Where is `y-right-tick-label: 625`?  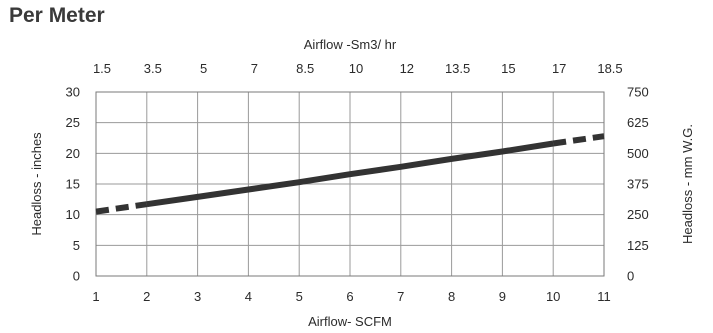 y-right-tick-label: 625 is located at coordinates (638, 122).